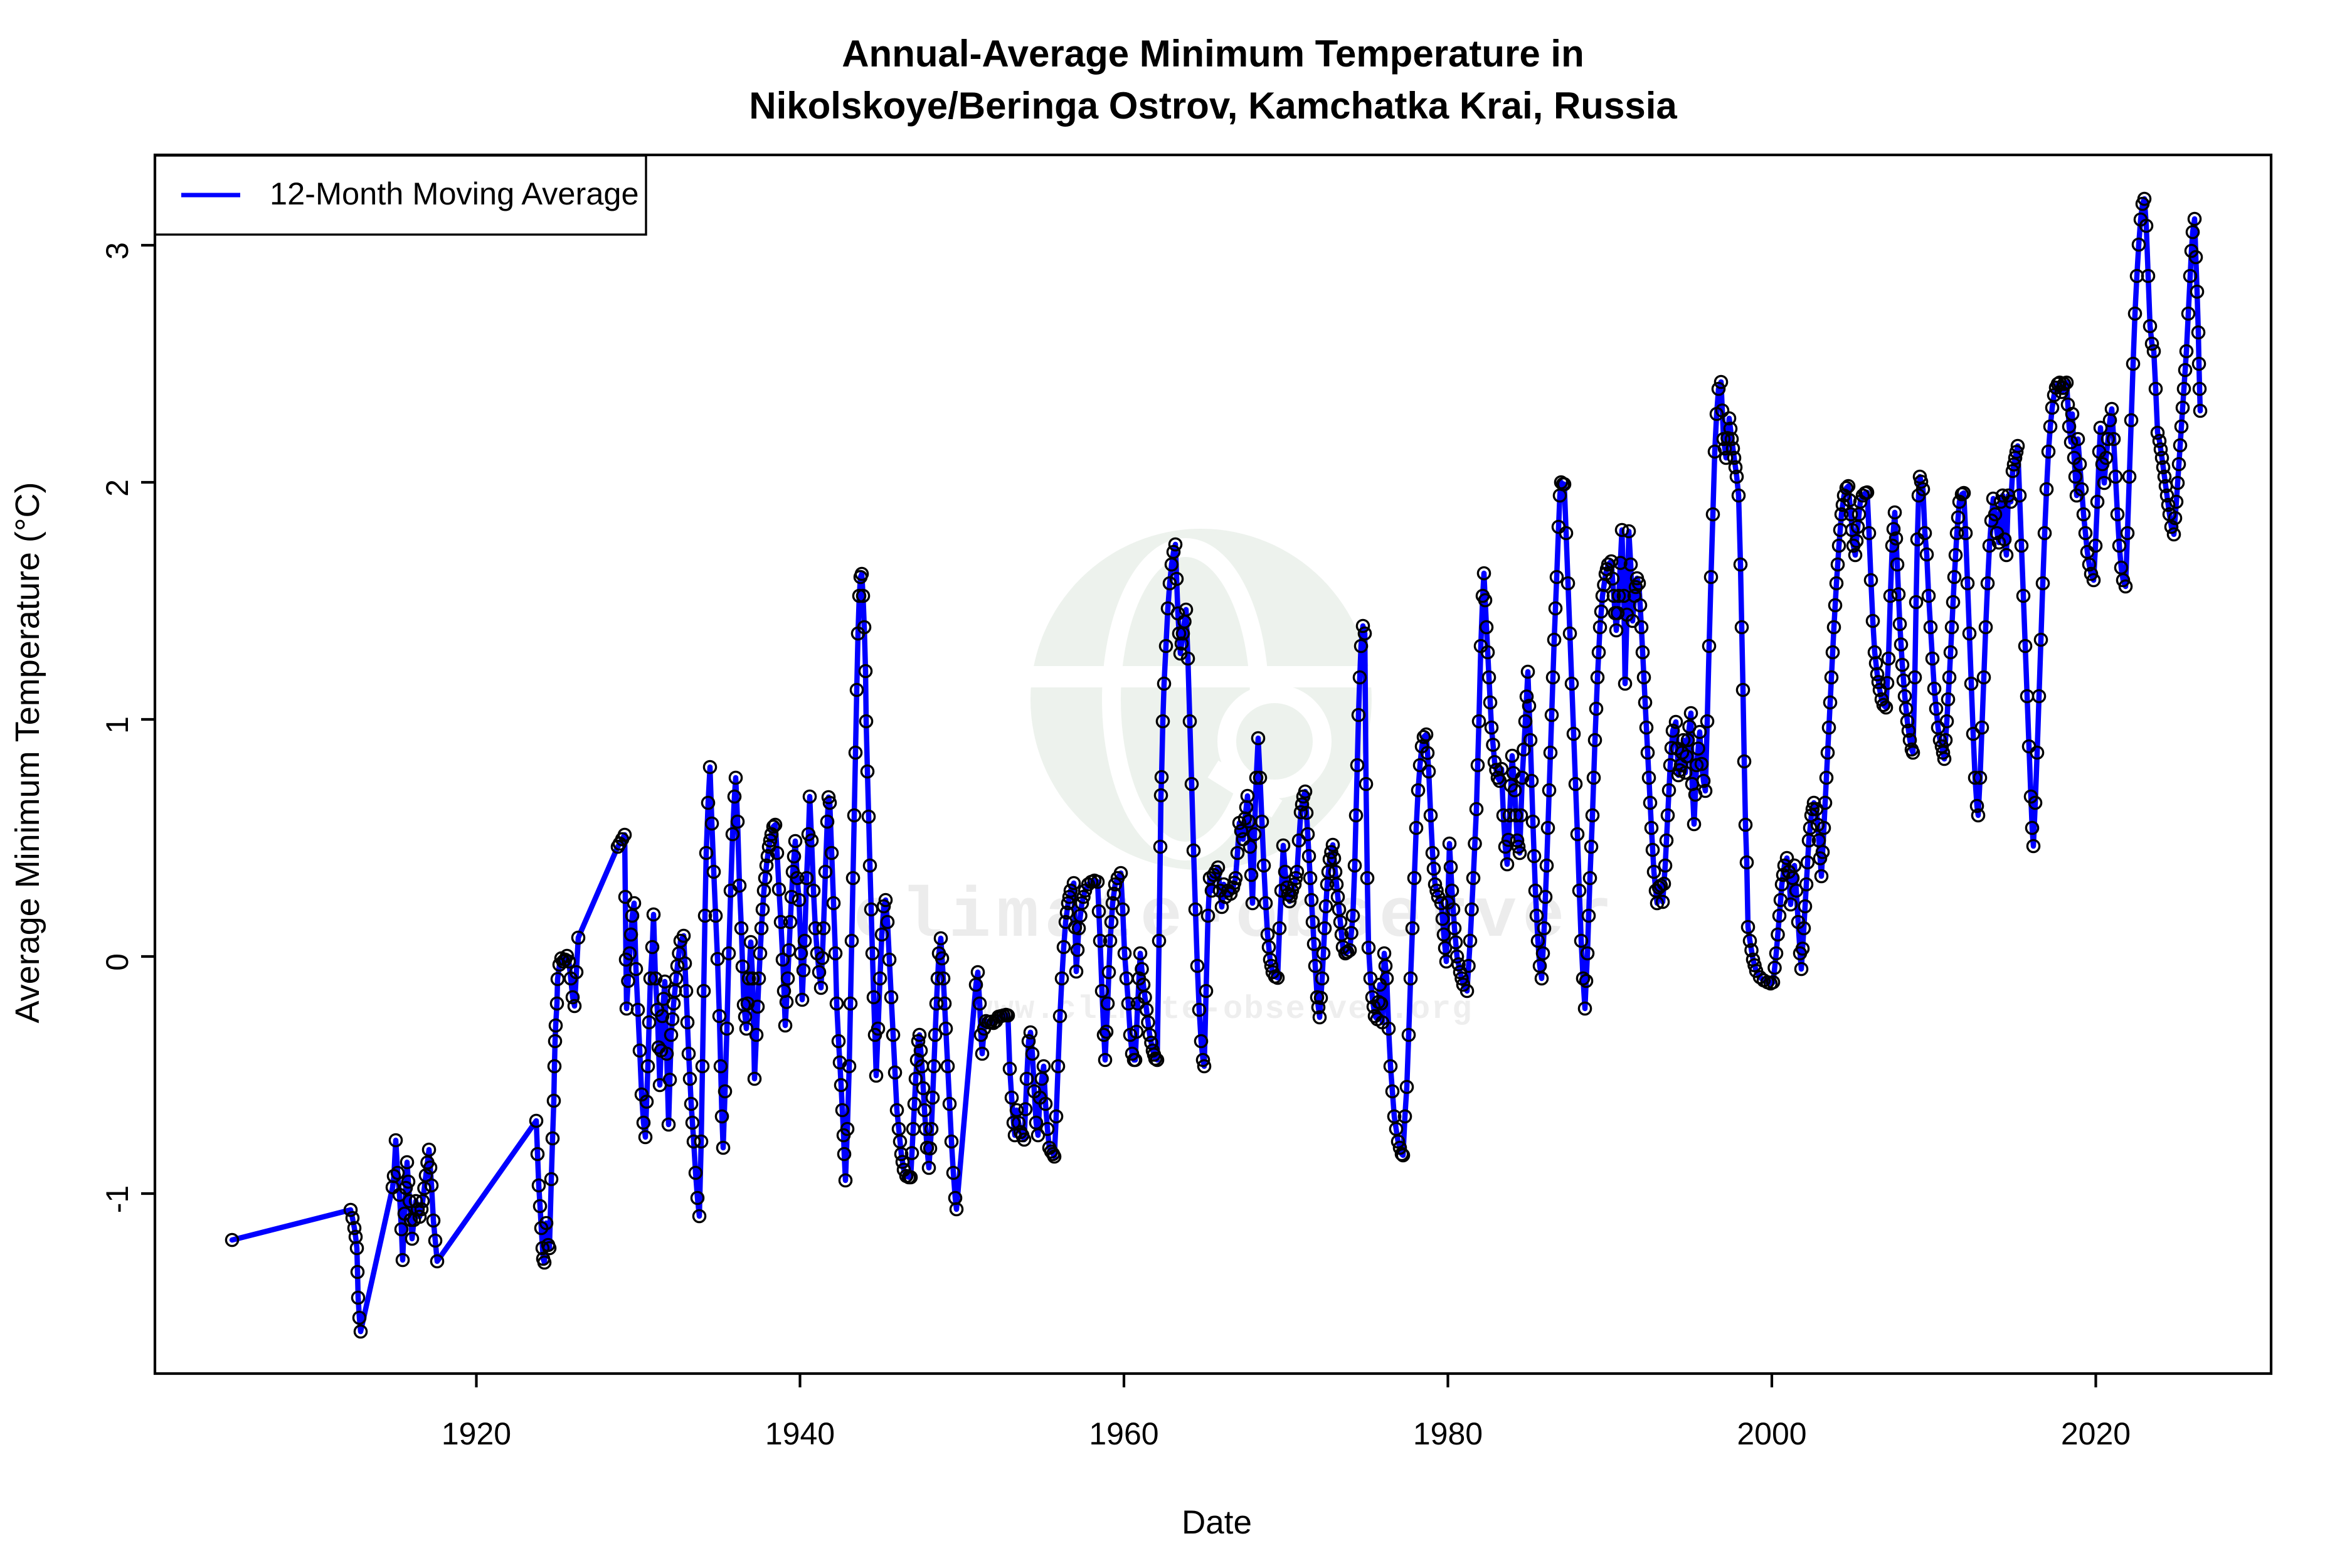  What do you see at coordinates (1213, 54) in the screenshot?
I see `svg-text:Annual-Average Minimum Tempera: Annual-Average Minimum Temperature in` at bounding box center [1213, 54].